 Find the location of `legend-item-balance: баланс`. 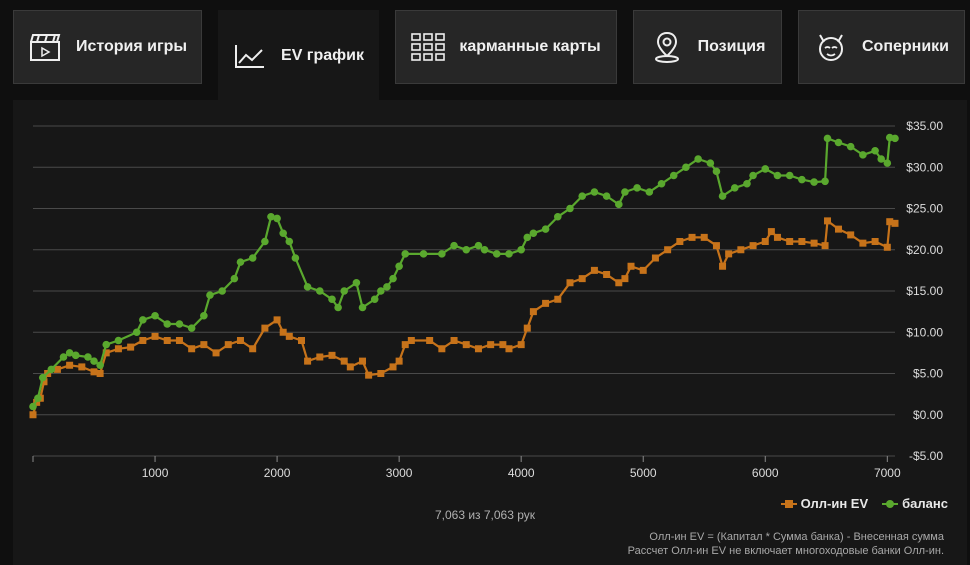

legend-item-balance: баланс is located at coordinates (915, 503).